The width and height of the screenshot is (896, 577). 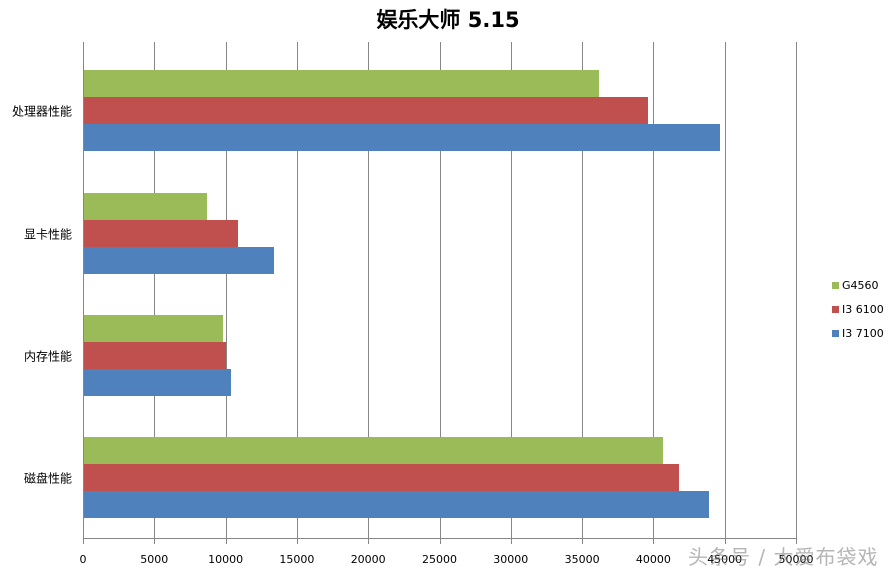 I want to click on legend-item: G4560, so click(x=858, y=285).